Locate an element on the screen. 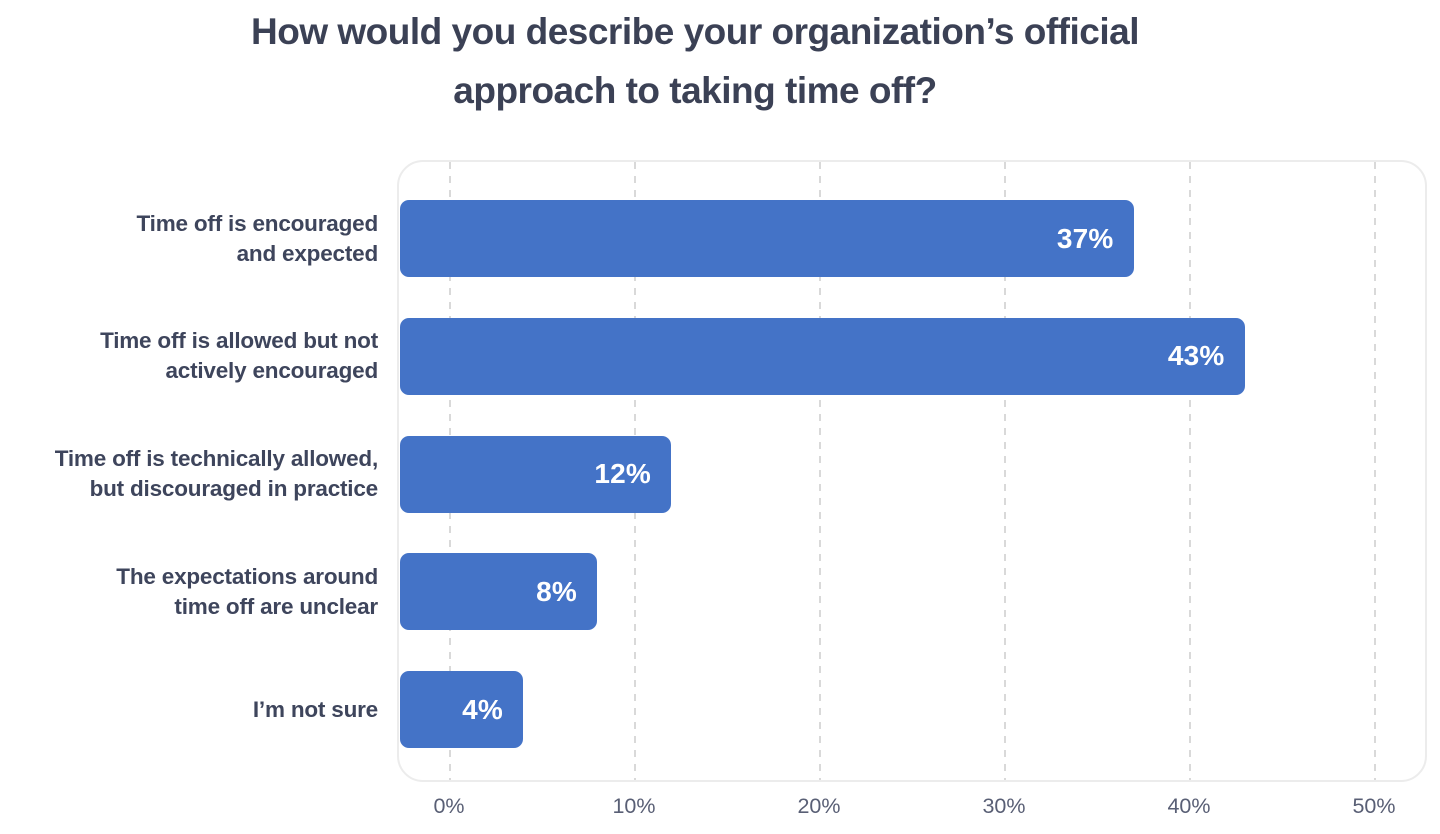 The width and height of the screenshot is (1440, 834). category-label-line: Time off is allowed but not is located at coordinates (239, 341).